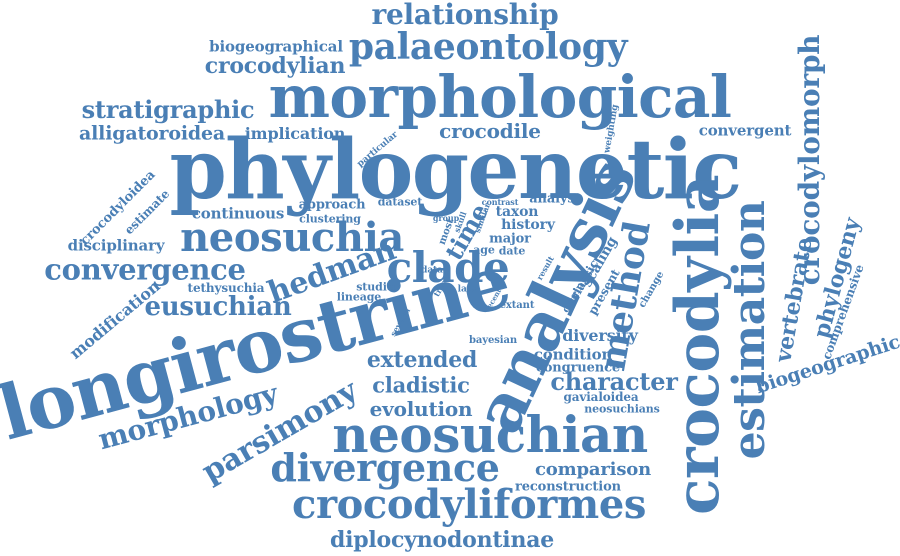  What do you see at coordinates (446, 218) in the screenshot?
I see `cloud-word: group` at bounding box center [446, 218].